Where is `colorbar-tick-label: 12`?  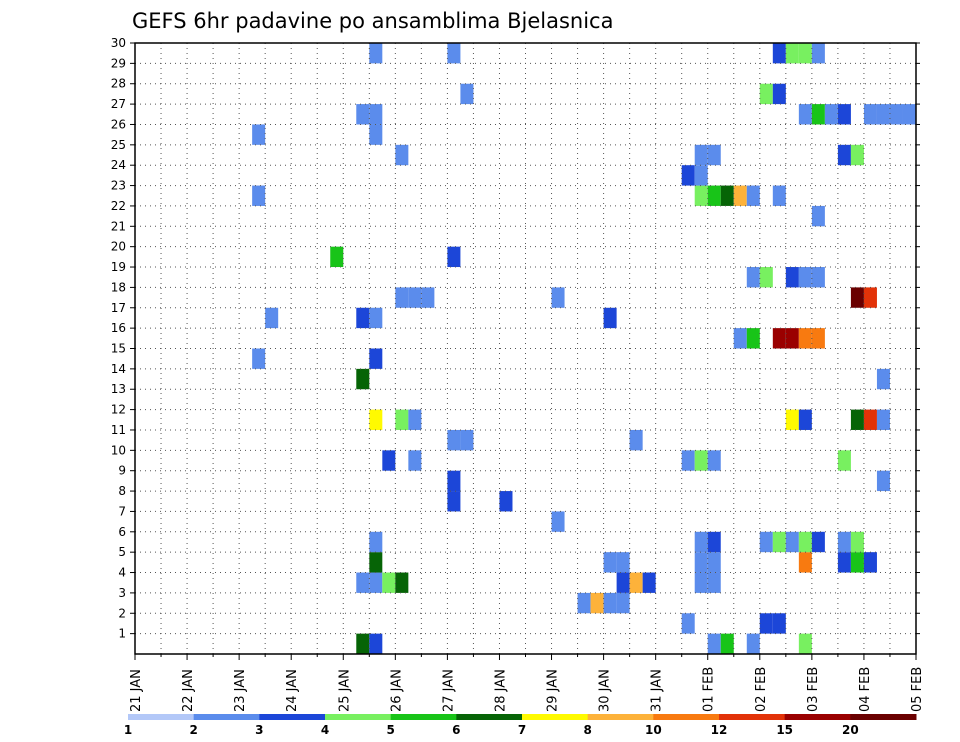 colorbar-tick-label: 12 is located at coordinates (719, 730).